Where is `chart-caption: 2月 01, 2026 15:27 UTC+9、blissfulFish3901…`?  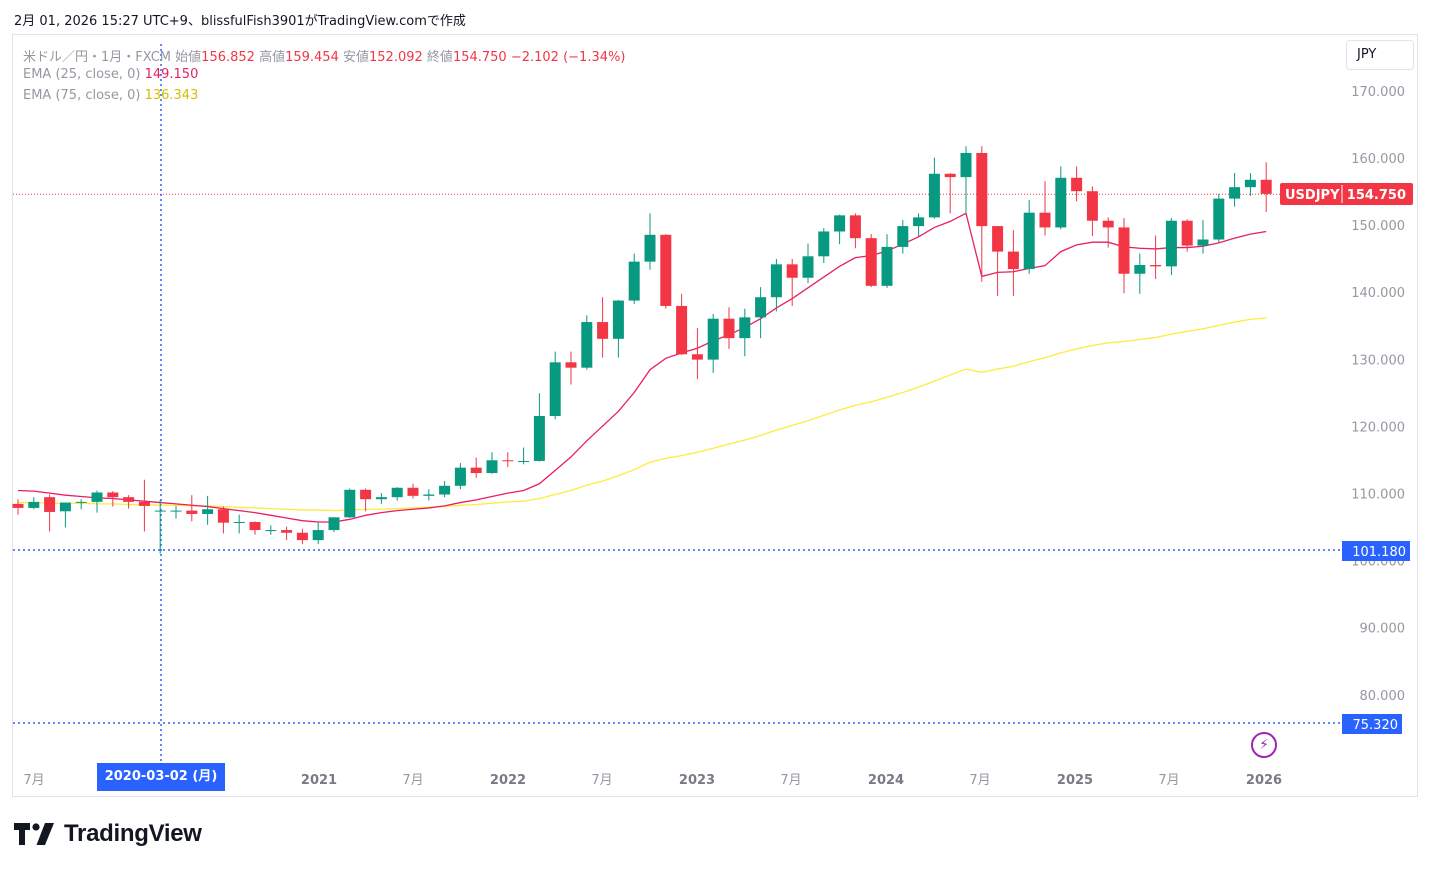 chart-caption: 2月 01, 2026 15:27 UTC+9、blissfulFish3901… is located at coordinates (240, 21).